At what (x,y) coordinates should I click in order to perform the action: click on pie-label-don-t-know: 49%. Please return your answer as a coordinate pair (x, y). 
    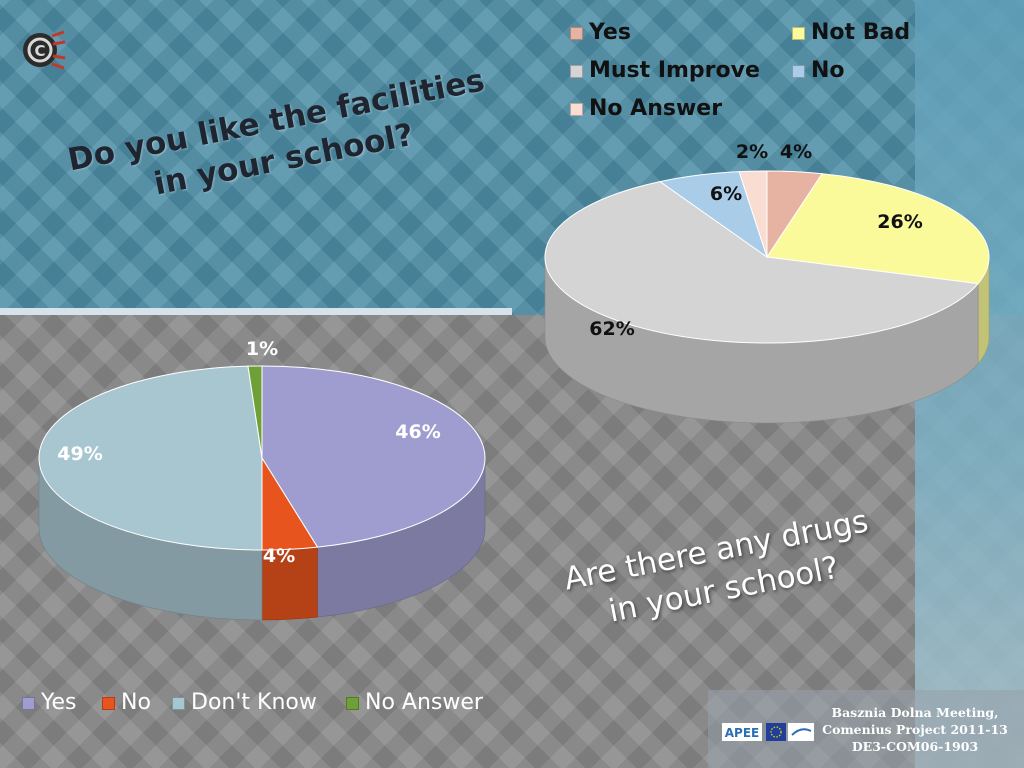
    Looking at the image, I should click on (79, 454).